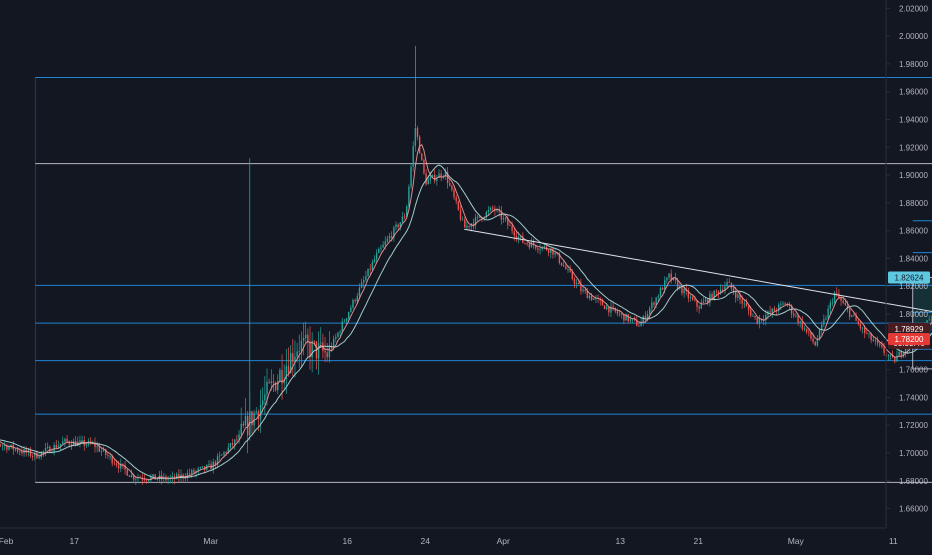  Describe the element at coordinates (699, 541) in the screenshot. I see `x-axis-tick-label: 21` at that location.